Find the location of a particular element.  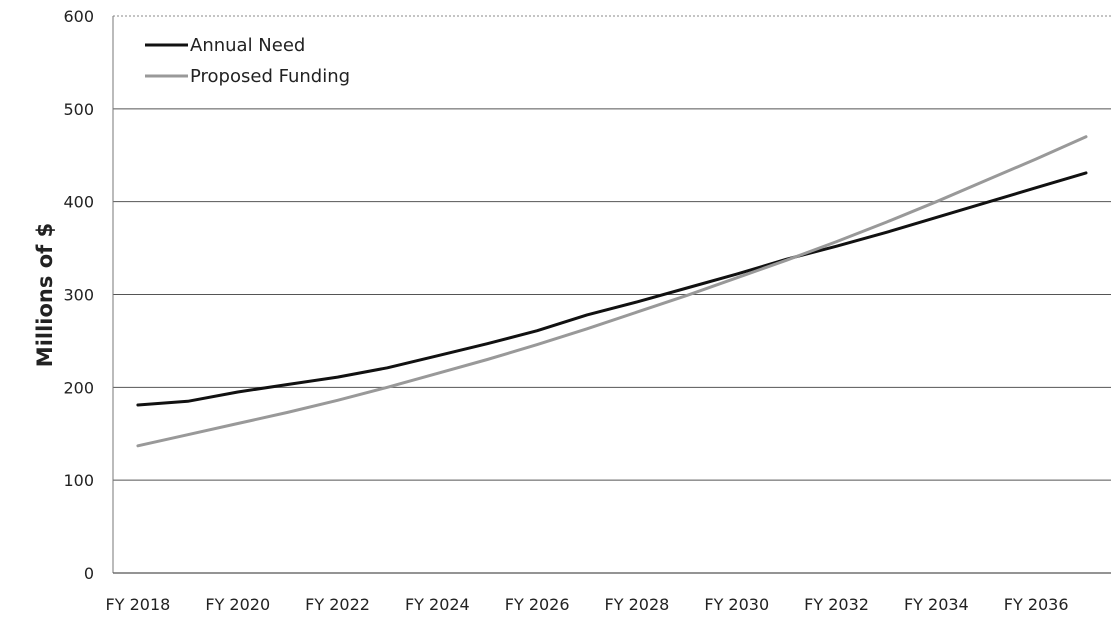

y-tick-label-400: 400 is located at coordinates (78, 202).